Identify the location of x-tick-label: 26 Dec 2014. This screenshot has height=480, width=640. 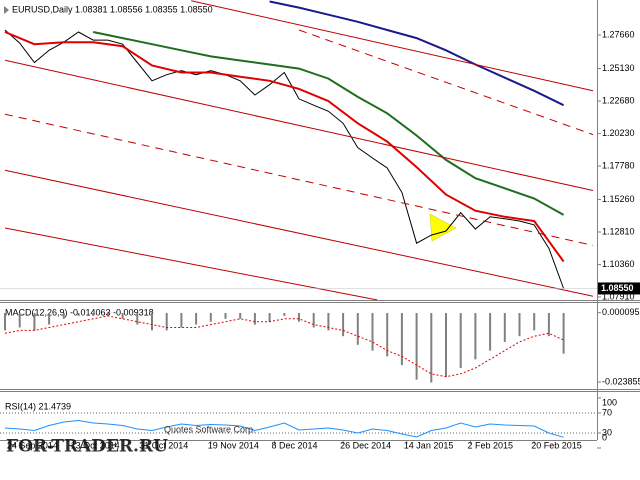
(365, 445).